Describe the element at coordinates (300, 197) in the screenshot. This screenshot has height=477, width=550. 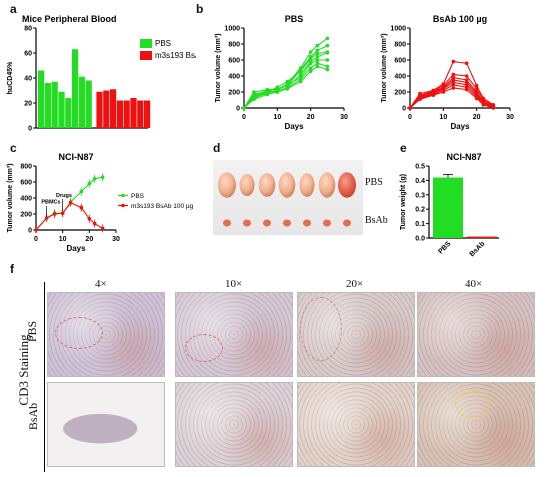
I see `tumor-photo-panel: PBS BsAb` at that location.